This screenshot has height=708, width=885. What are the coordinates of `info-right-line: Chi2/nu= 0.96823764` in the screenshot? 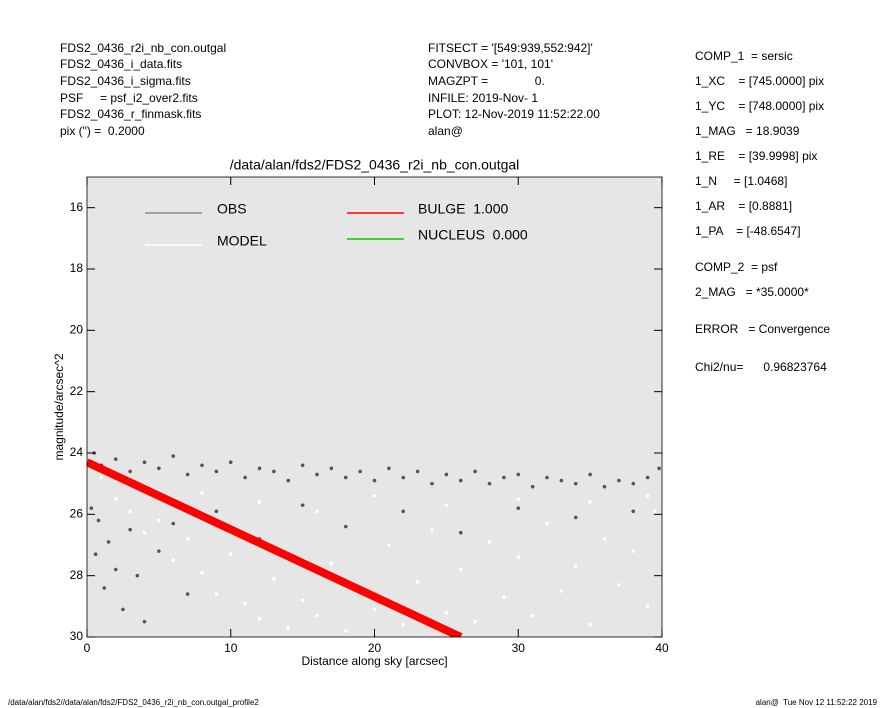 It's located at (761, 367).